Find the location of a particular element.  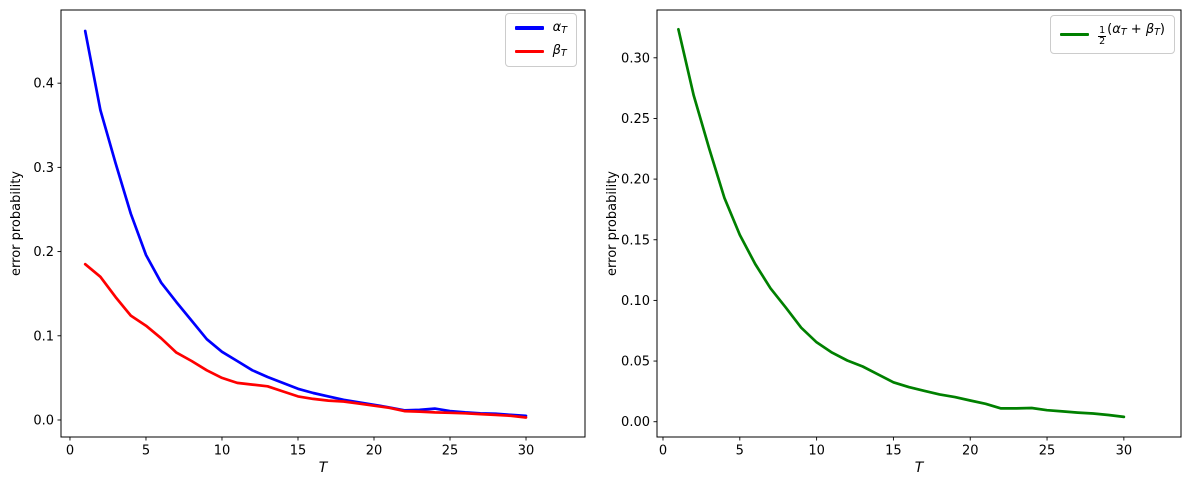

legend-entry: βT is located at coordinates (540, 51).